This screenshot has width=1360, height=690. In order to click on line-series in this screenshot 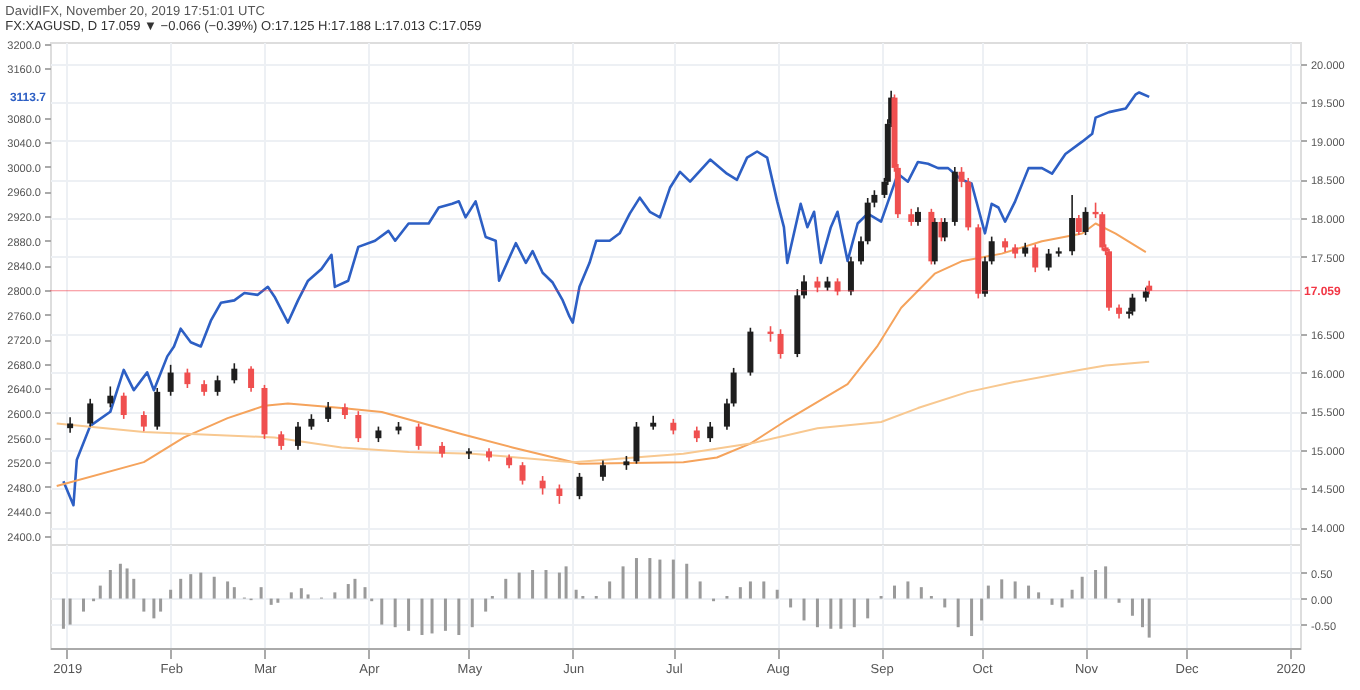, I will do `click(603, 412)`.